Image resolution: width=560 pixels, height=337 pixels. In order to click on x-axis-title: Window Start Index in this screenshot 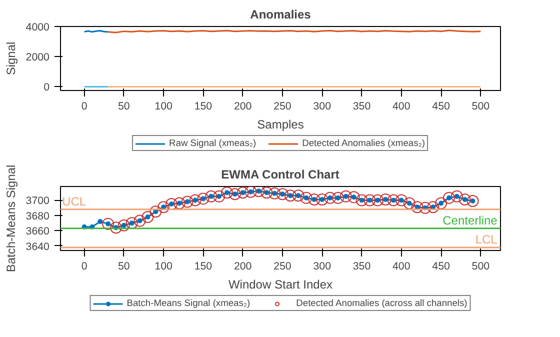, I will do `click(280, 285)`.